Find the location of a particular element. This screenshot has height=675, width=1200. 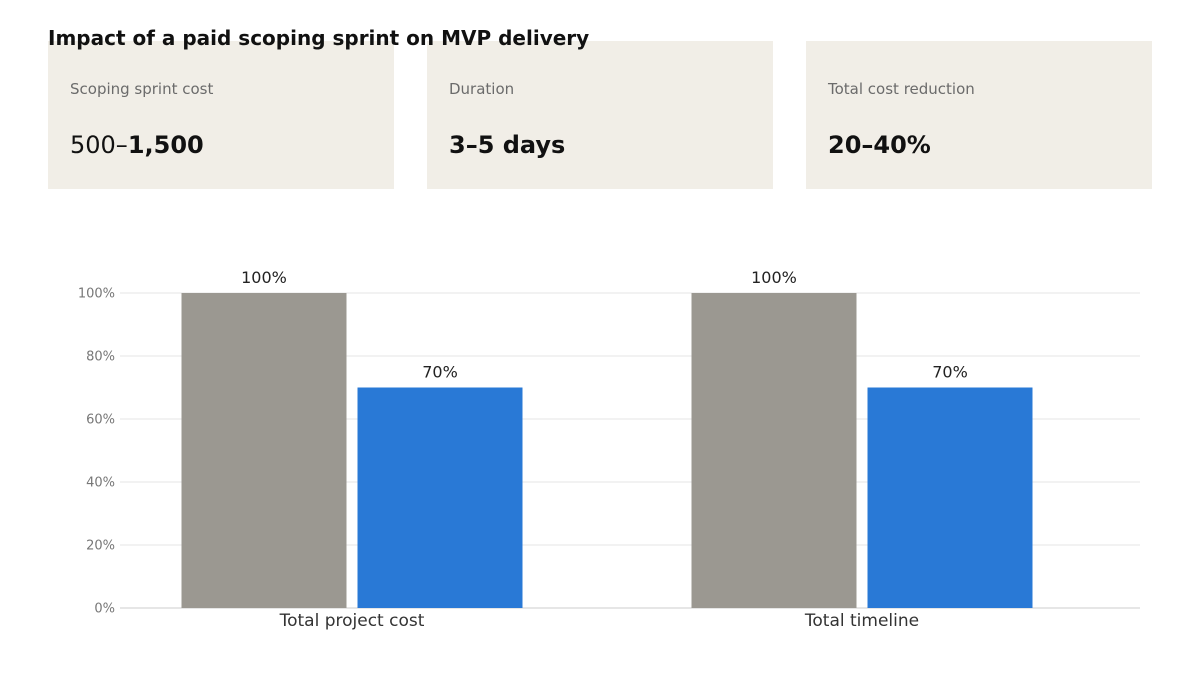

y-tick-label: 80% is located at coordinates (100, 357).